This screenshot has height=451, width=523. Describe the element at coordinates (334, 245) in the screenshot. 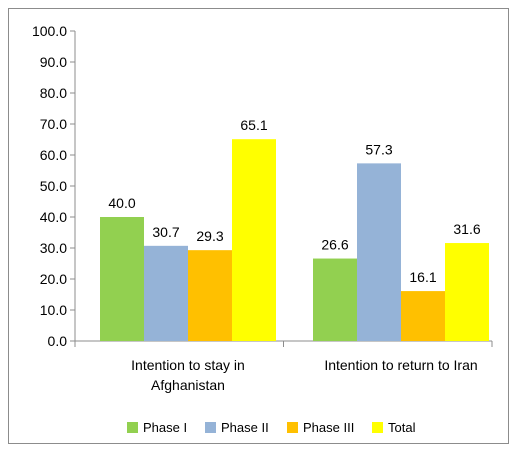

I see `data-label: 26.6` at that location.